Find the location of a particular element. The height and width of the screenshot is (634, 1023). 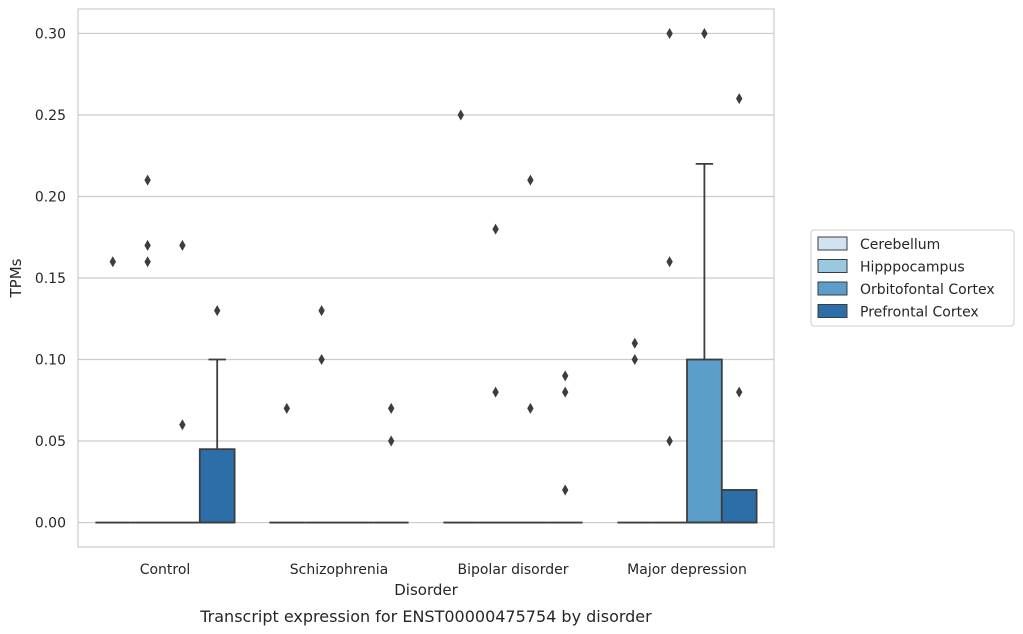

y-tick-label: 0.00 is located at coordinates (50, 524).